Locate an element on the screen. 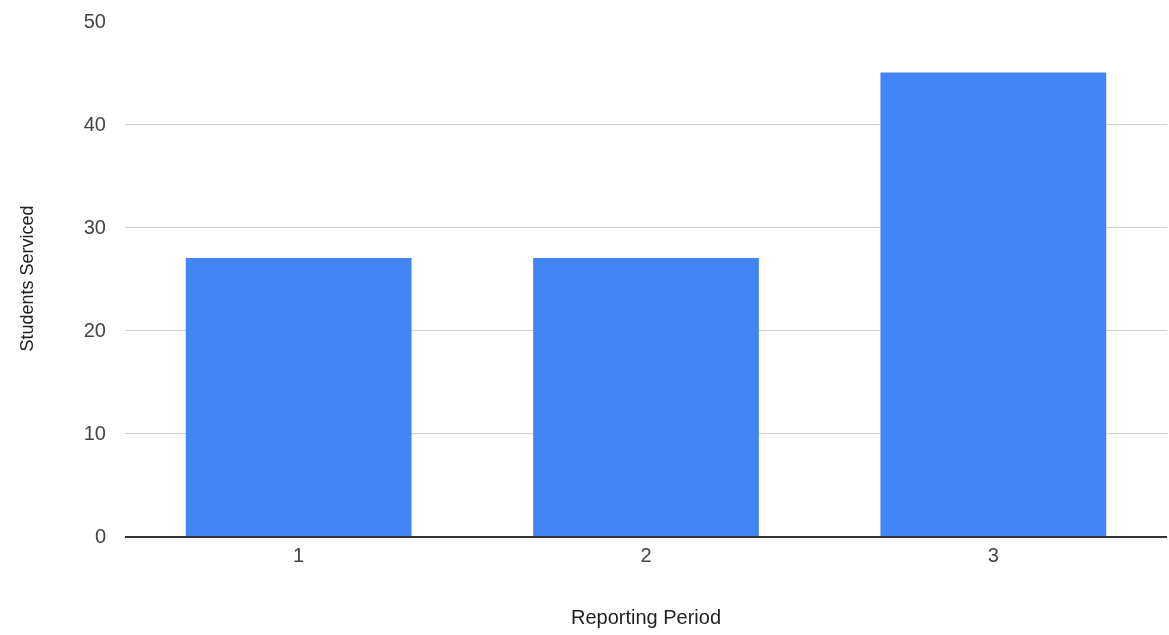 The width and height of the screenshot is (1169, 635). x-axis-title: Reporting Period is located at coordinates (646, 616).